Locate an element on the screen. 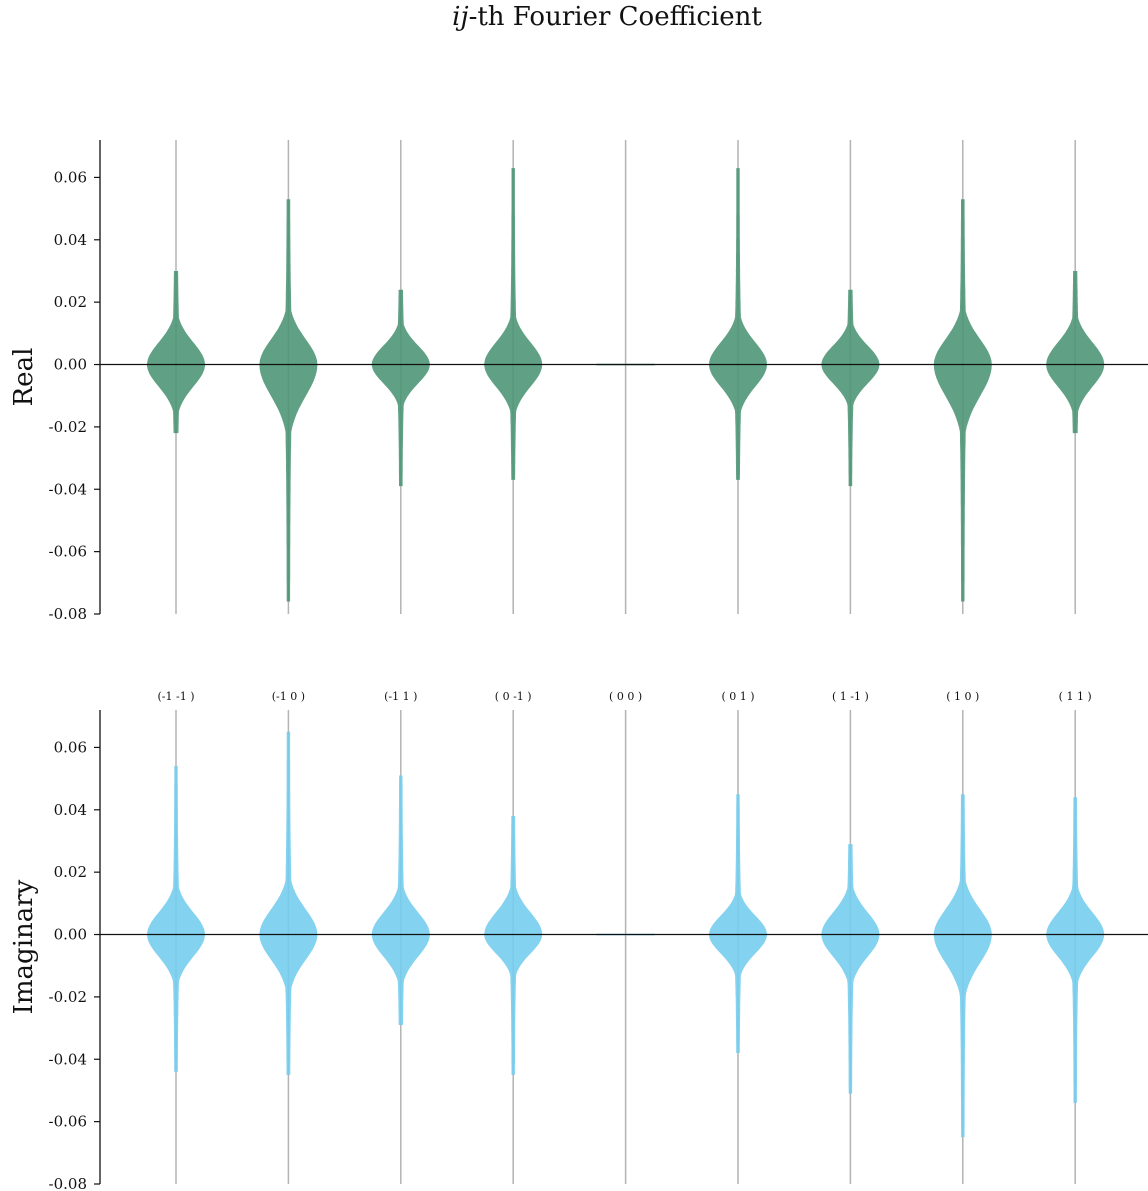  y-axis-label: Real is located at coordinates (24, 377).